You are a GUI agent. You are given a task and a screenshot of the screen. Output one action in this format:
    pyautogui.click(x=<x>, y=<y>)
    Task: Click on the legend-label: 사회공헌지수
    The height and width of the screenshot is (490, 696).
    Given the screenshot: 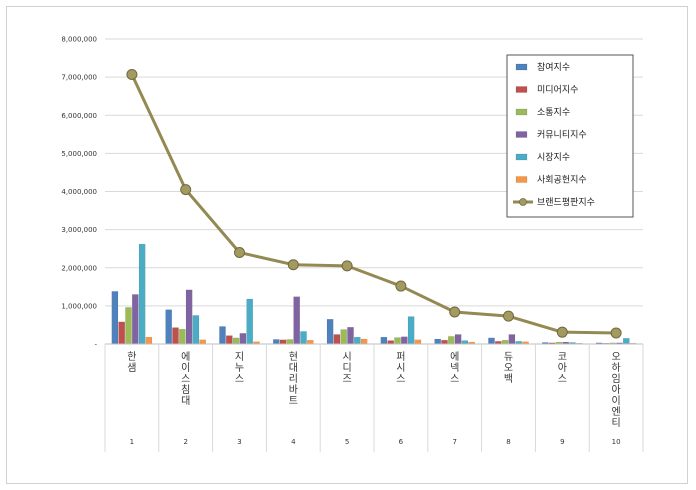 What is the action you would take?
    pyautogui.click(x=562, y=180)
    